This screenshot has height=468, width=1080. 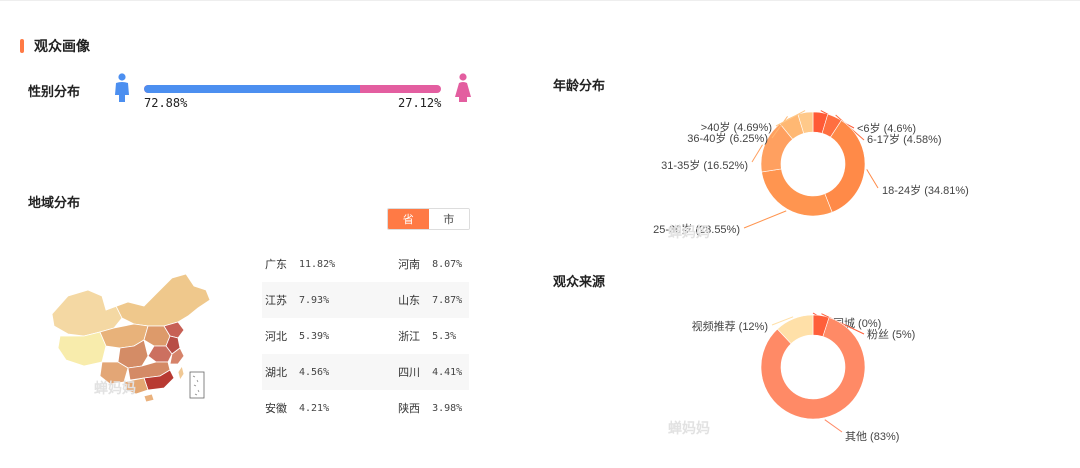 I want to click on slice-label: <6岁 (4.6%), so click(x=886, y=128).